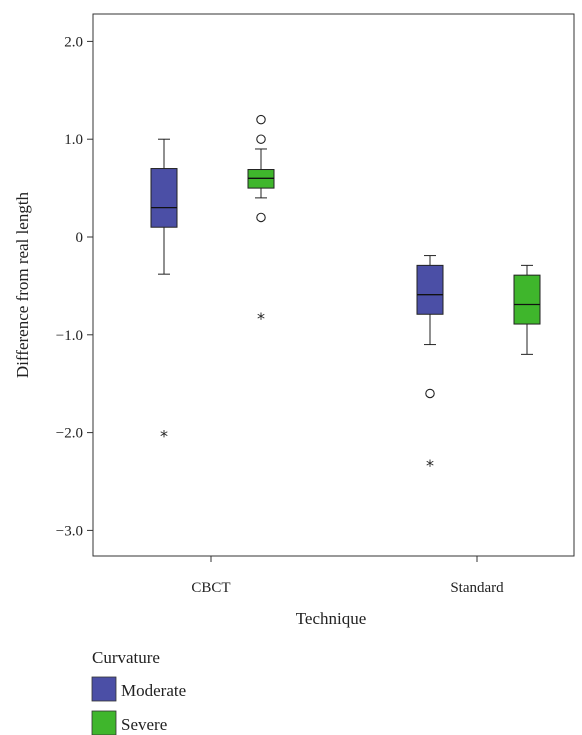  What do you see at coordinates (144, 724) in the screenshot?
I see `legend-label-severe: Severe` at bounding box center [144, 724].